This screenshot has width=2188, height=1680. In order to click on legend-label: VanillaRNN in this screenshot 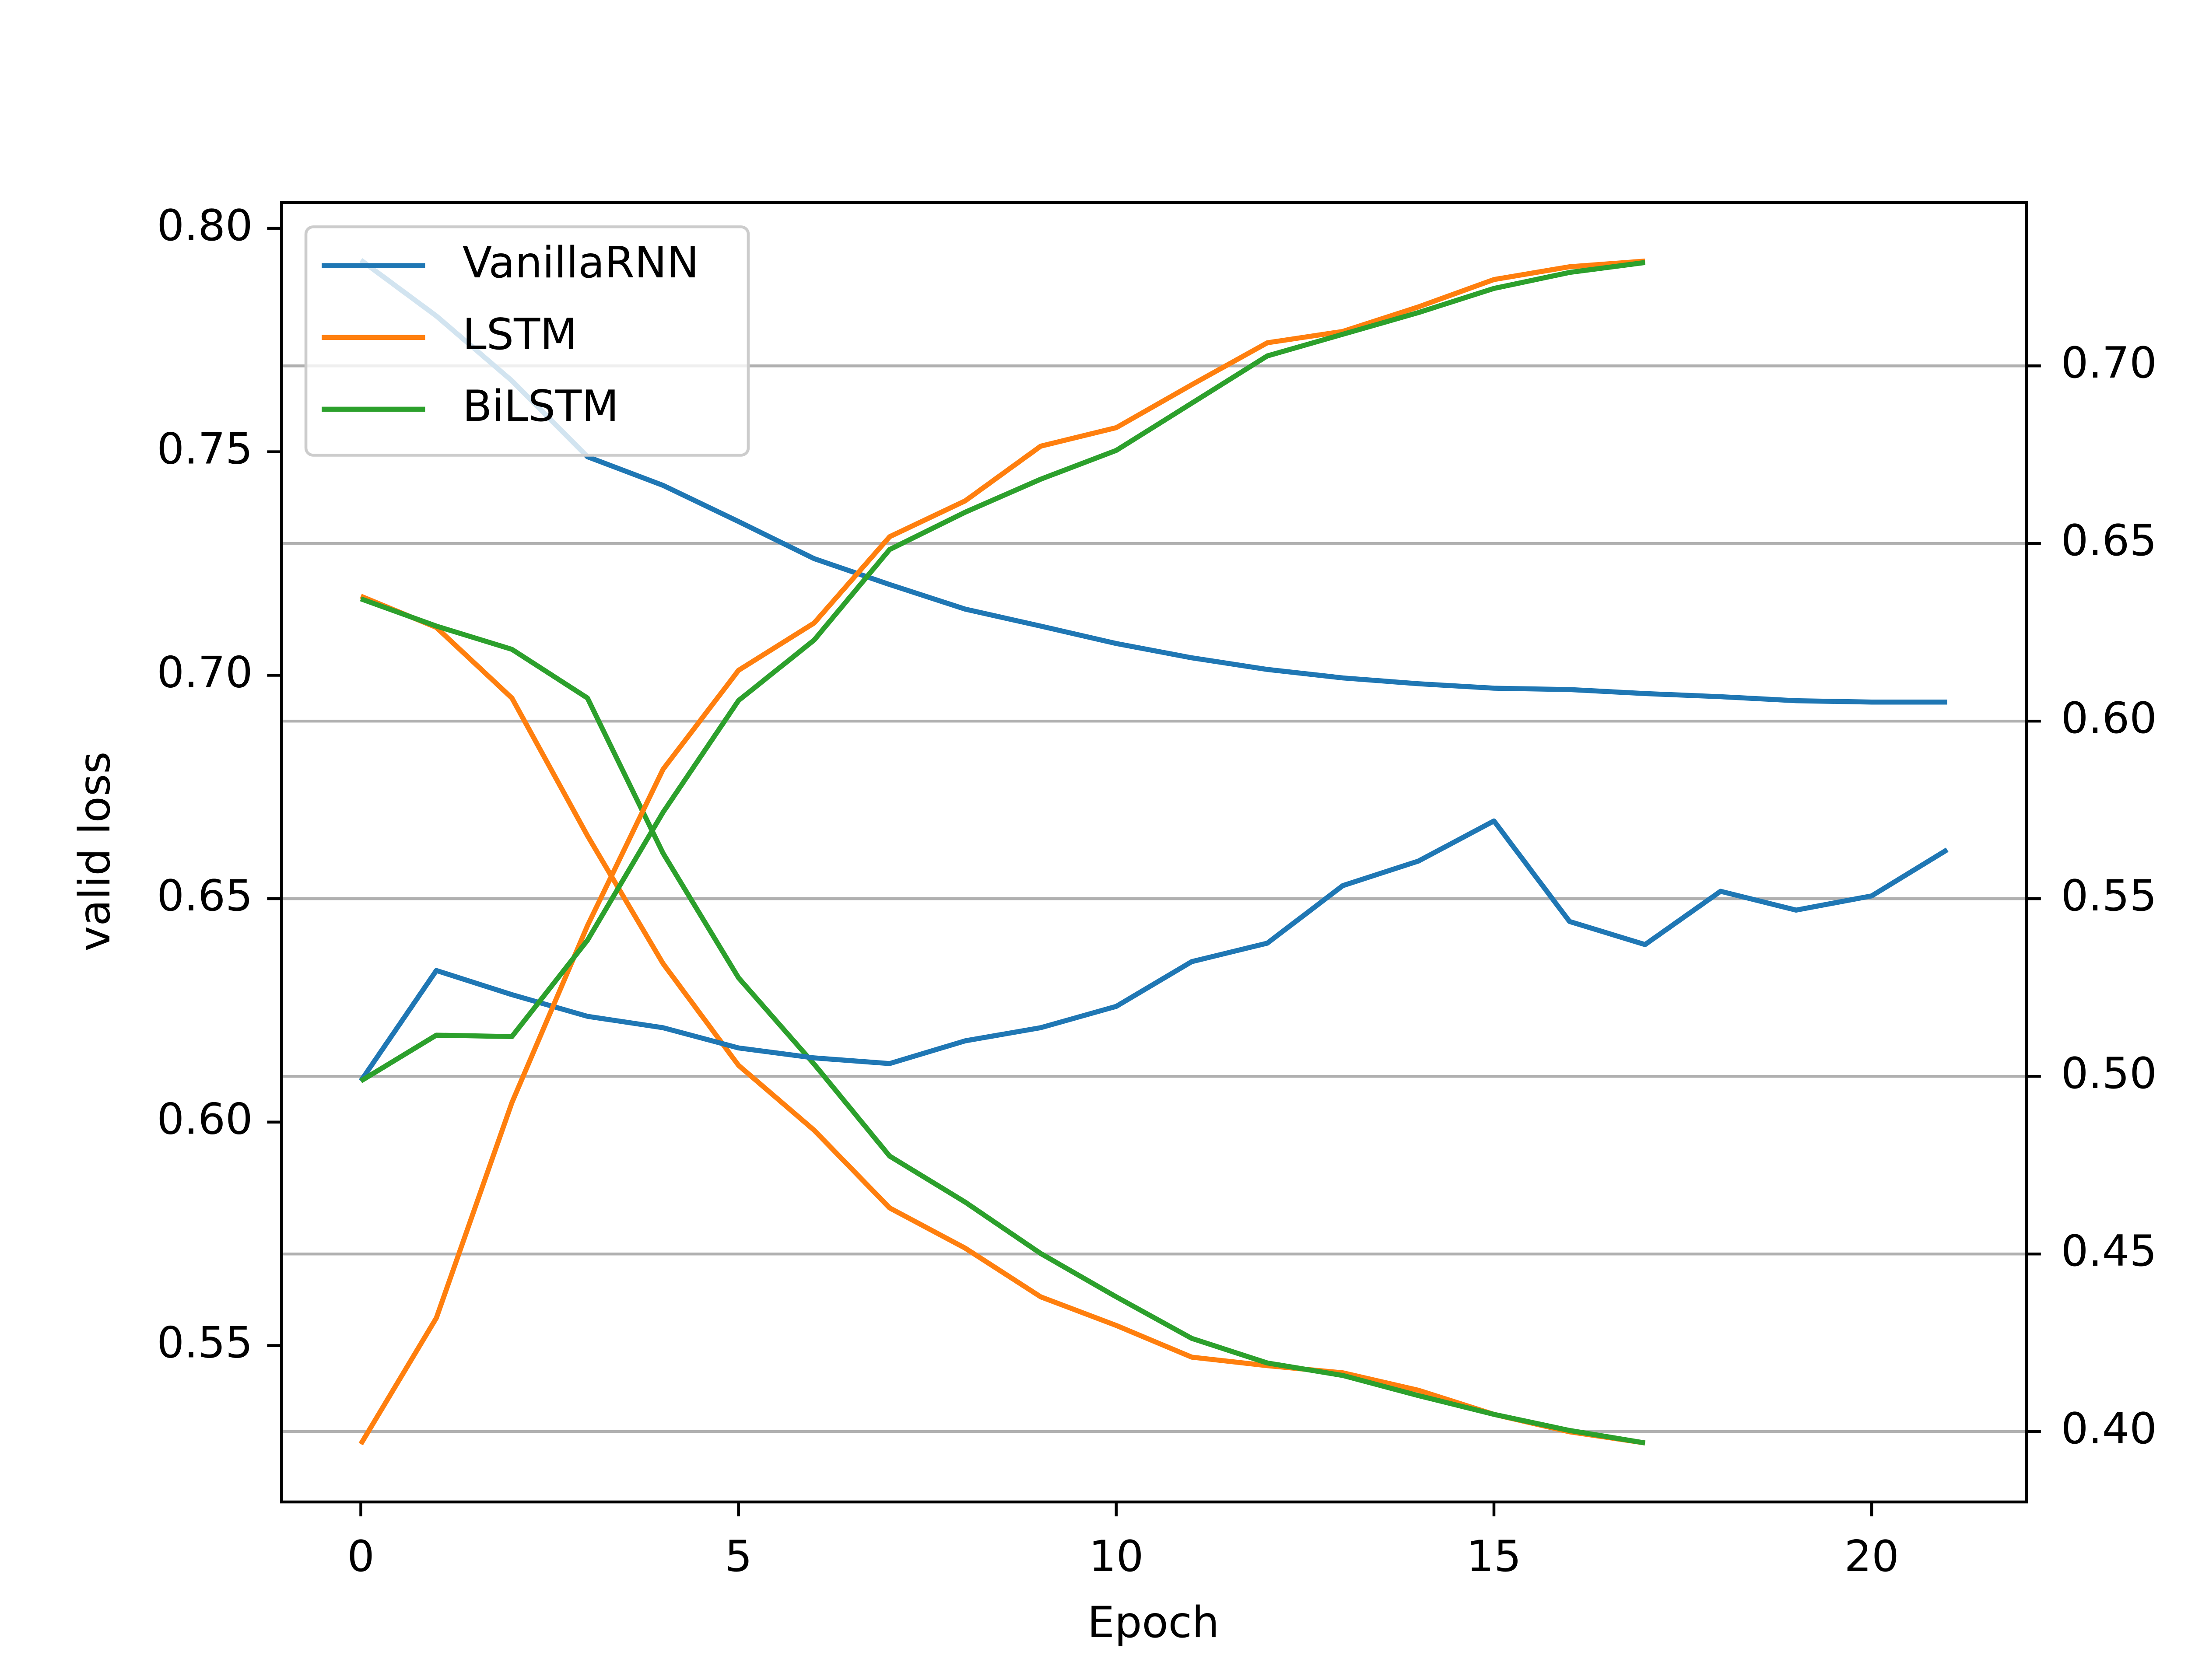, I will do `click(581, 263)`.